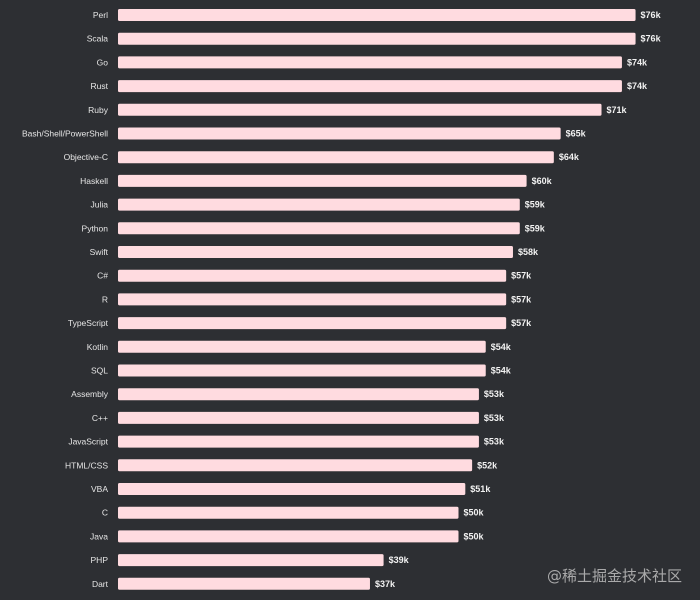  I want to click on bar-r, so click(312, 299).